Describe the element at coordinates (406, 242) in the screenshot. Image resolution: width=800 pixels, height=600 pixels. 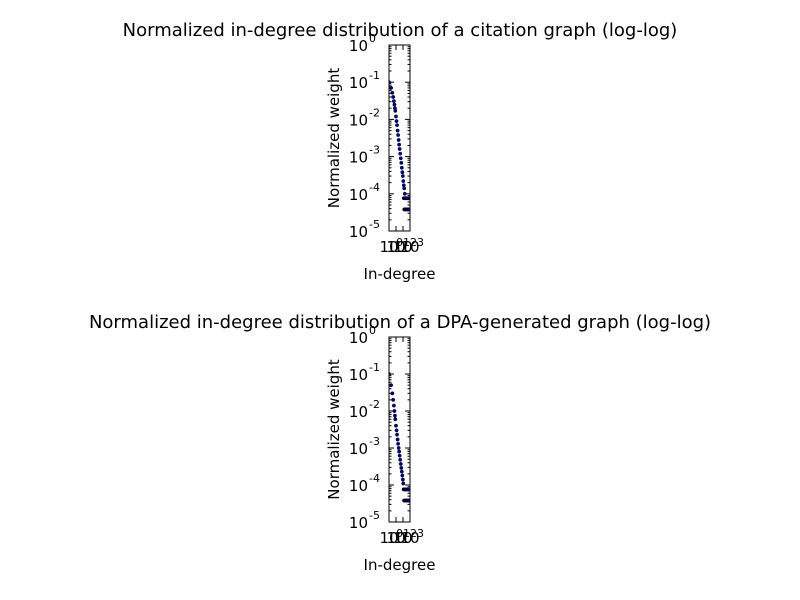
I see `x-tick-exponent: 1` at that location.